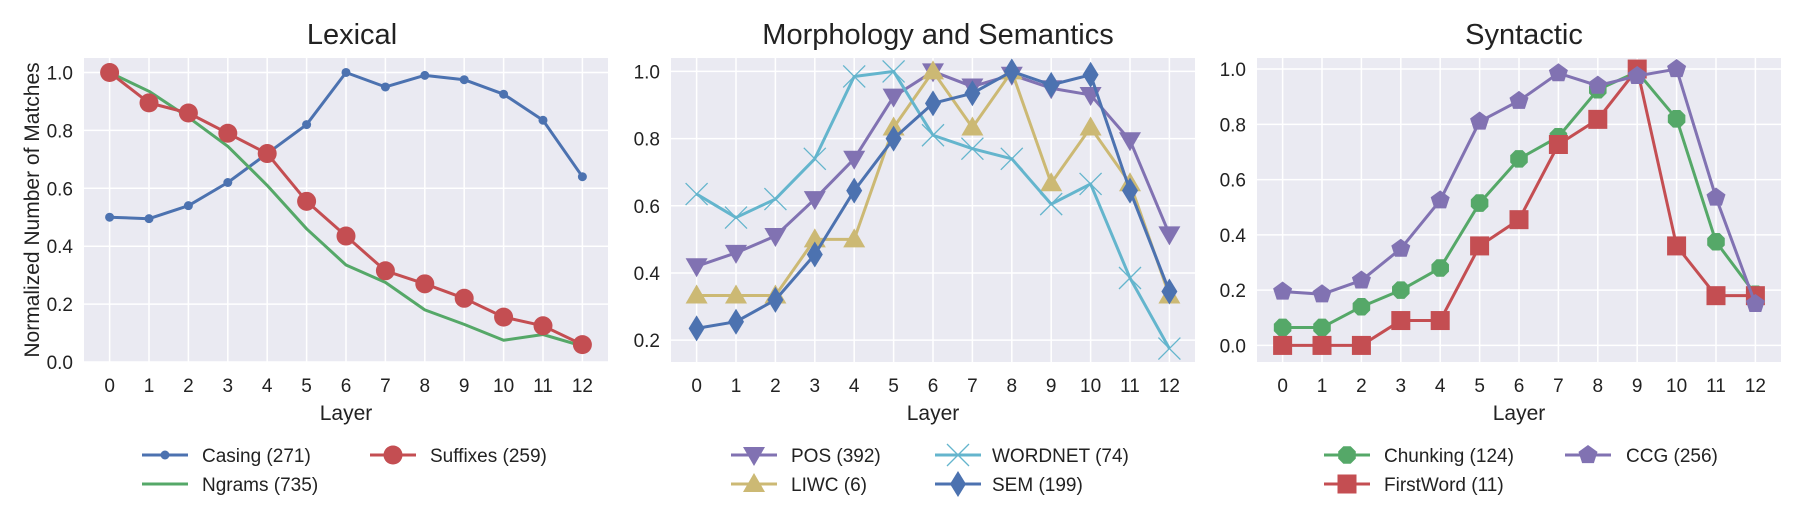  What do you see at coordinates (1524, 35) in the screenshot?
I see `chart-title: Syntactic` at bounding box center [1524, 35].